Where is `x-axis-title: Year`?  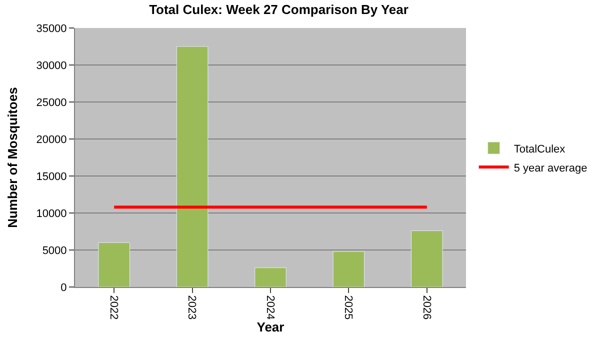 x-axis-title: Year is located at coordinates (270, 327).